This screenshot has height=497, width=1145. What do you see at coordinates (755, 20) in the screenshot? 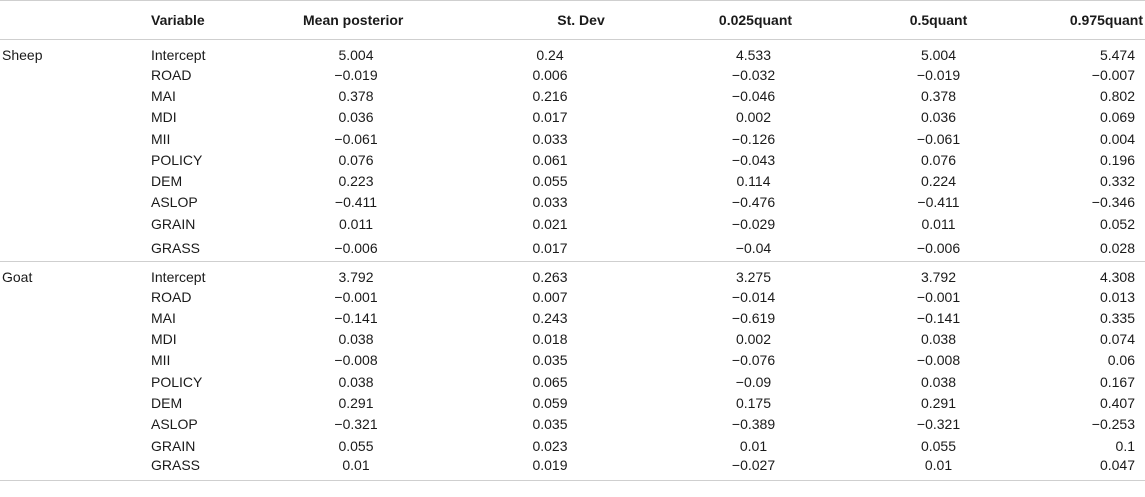
I see `header-0025quant: 0.025quant` at bounding box center [755, 20].